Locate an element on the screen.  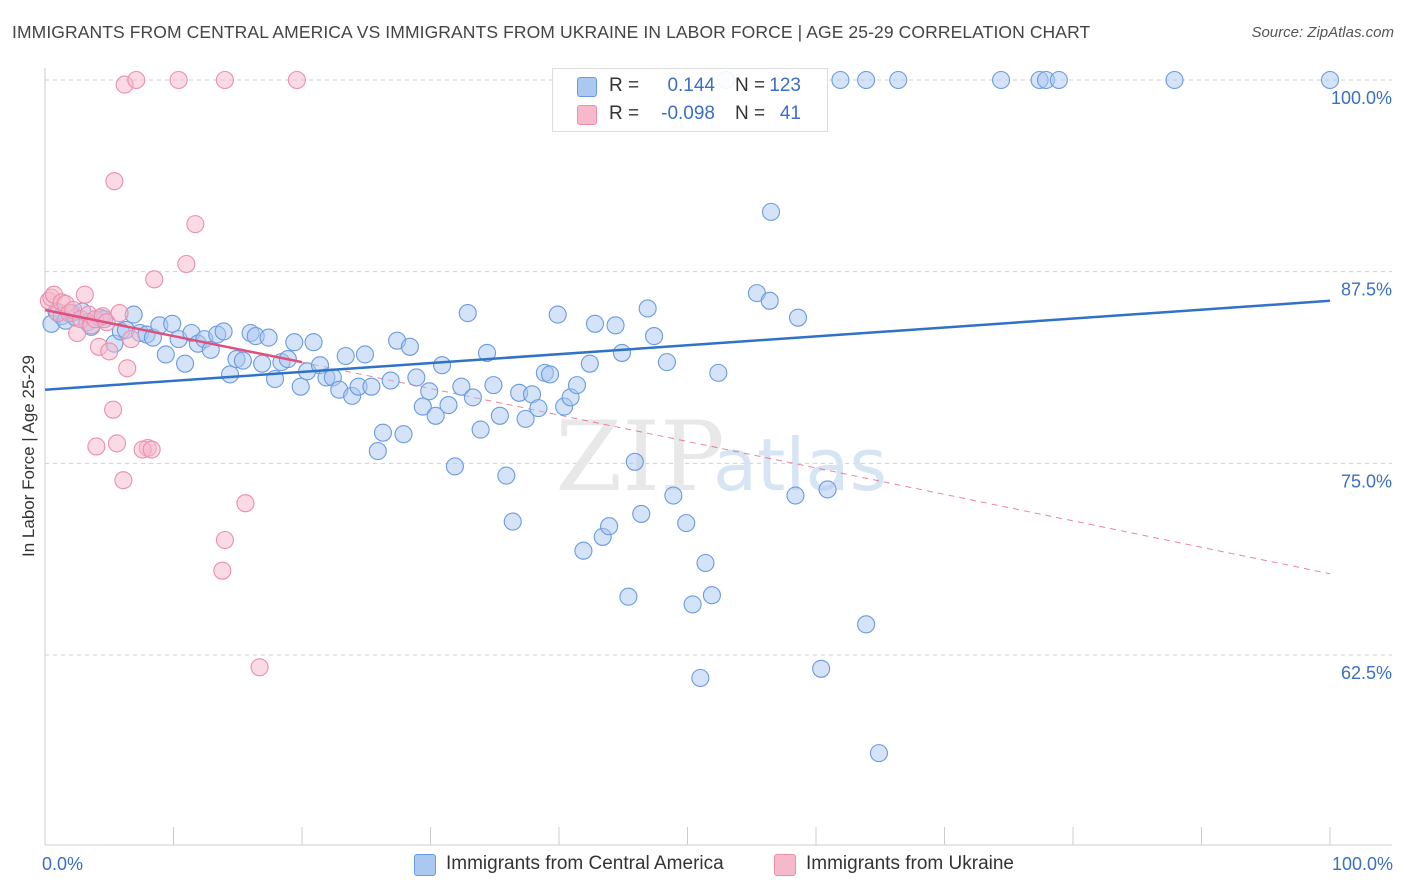
legend-label: Immigrants from Ukraine is located at coordinates (910, 863).